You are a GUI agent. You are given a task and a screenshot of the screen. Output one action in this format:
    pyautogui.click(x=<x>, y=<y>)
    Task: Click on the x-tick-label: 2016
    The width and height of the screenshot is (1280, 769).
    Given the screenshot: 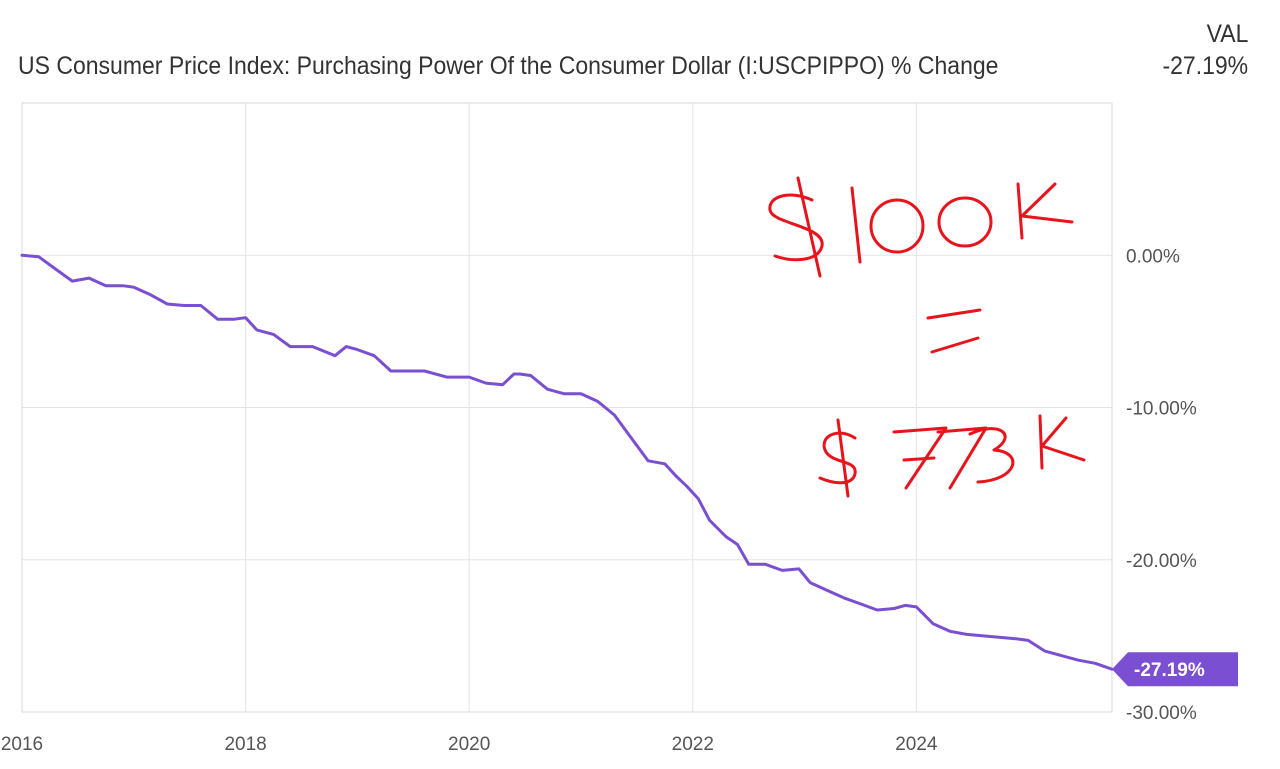 What is the action you would take?
    pyautogui.click(x=22, y=744)
    